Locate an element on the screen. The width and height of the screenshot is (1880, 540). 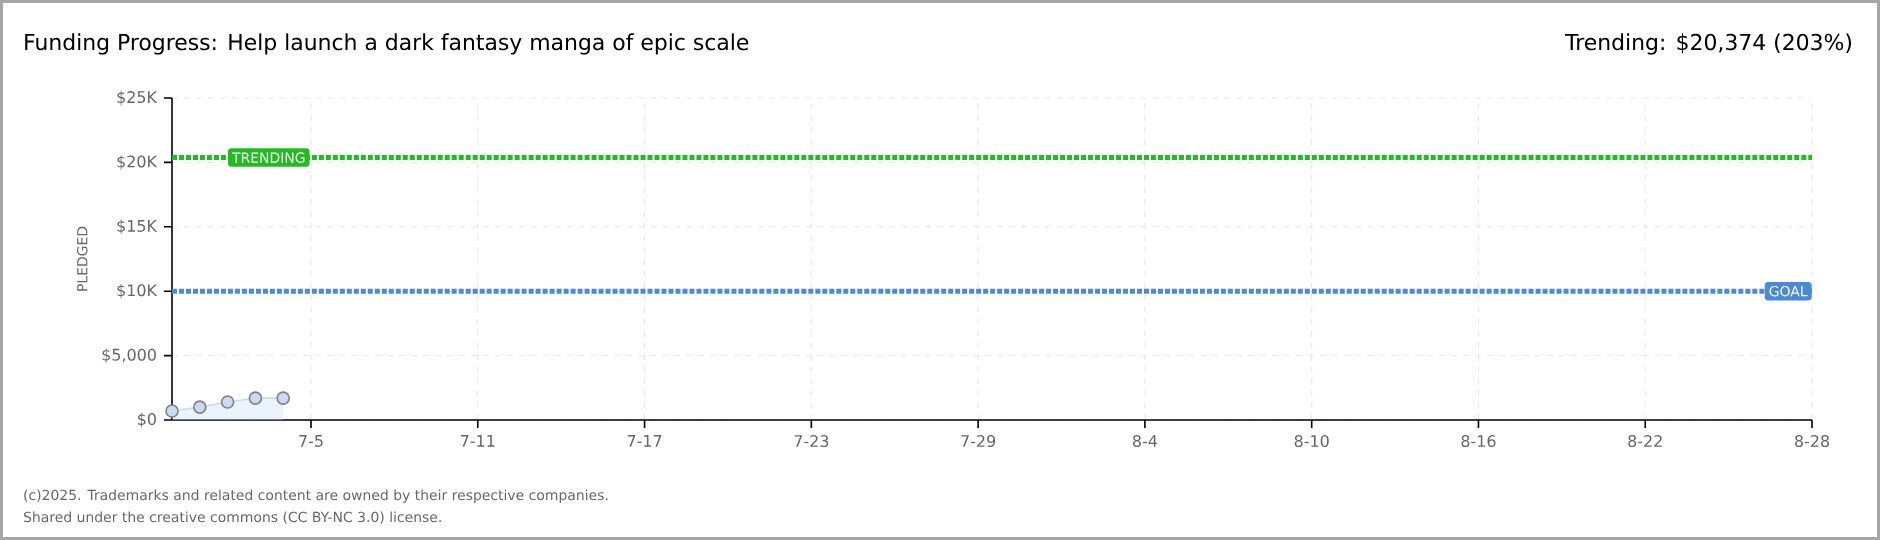
chart-title: Funding Progress: Help launch a dark fantasy manga of epic scale is located at coordinates (387, 44).